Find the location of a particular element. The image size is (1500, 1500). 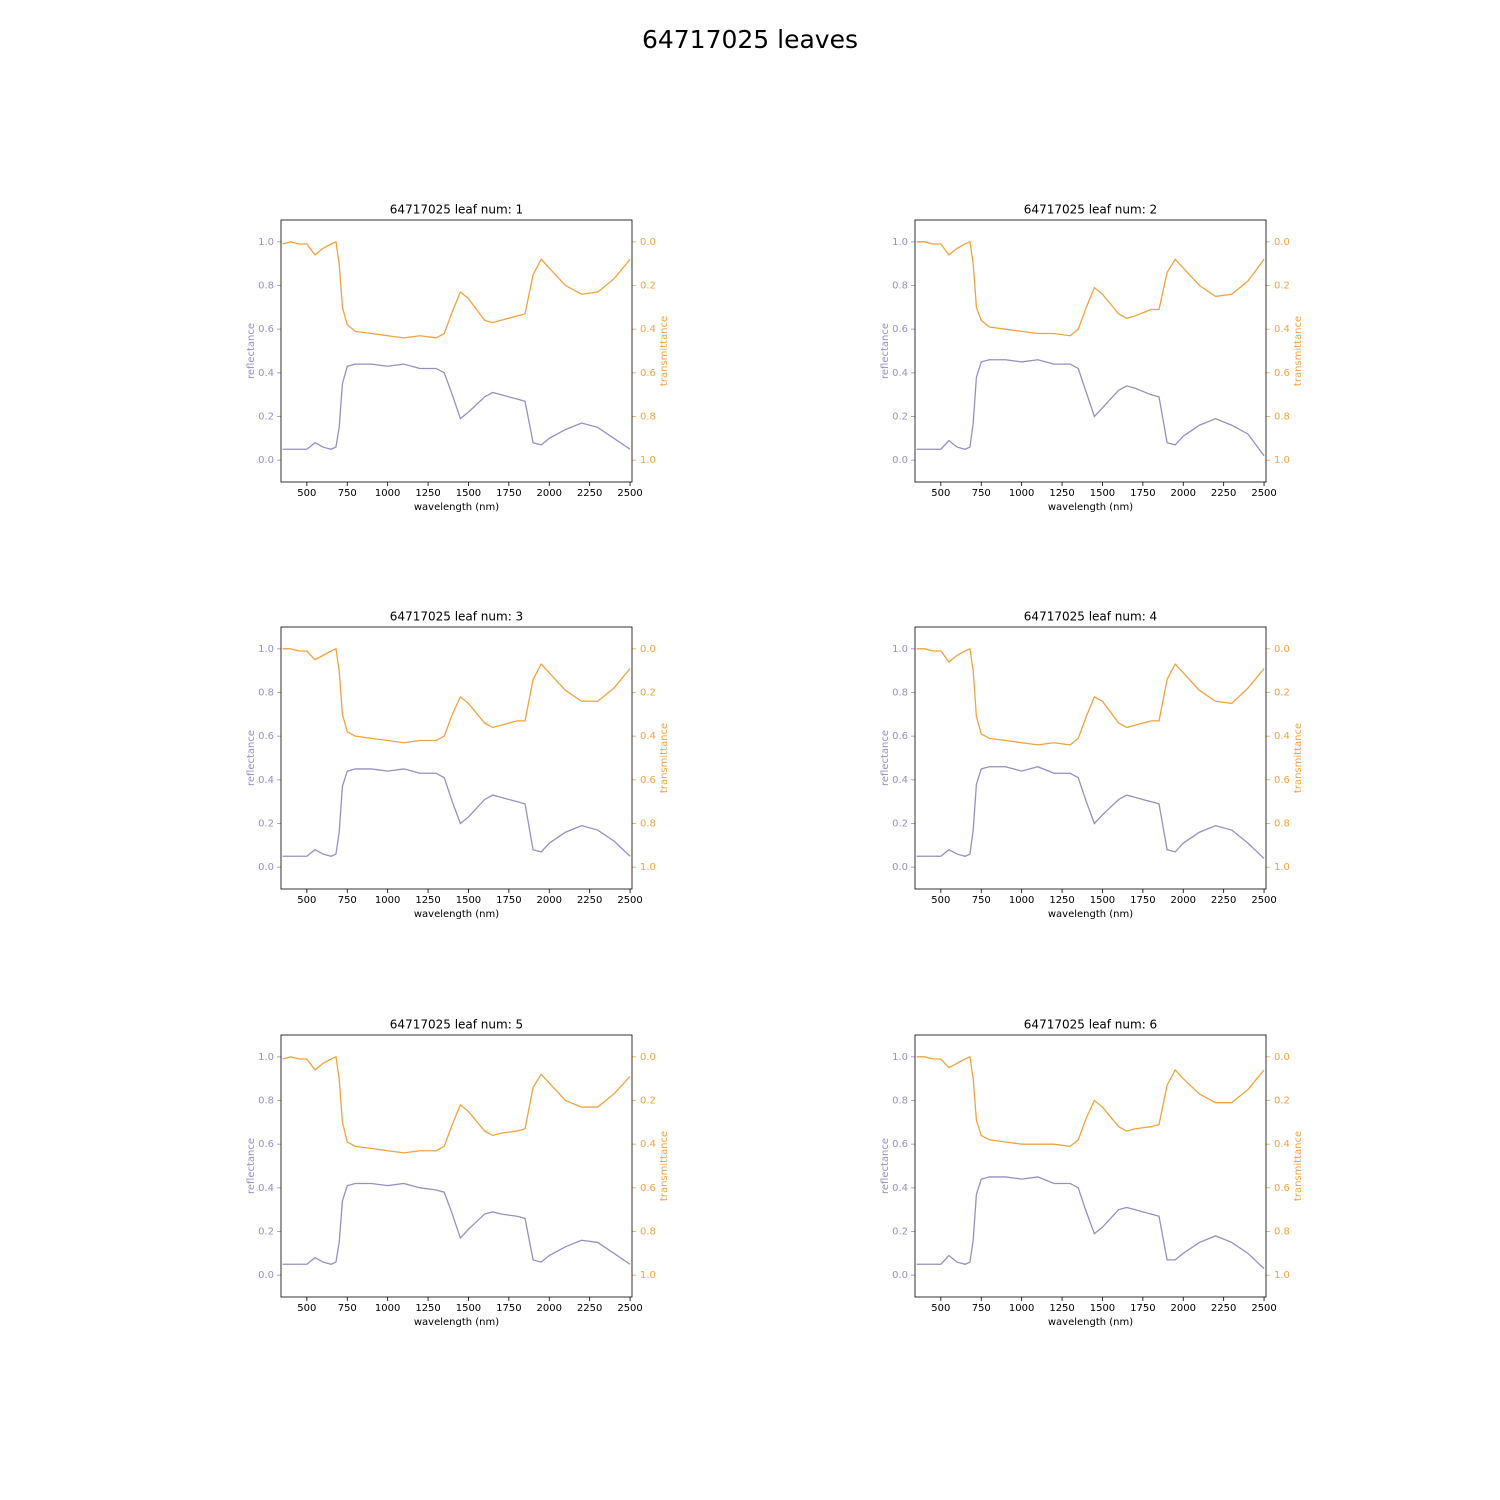

subplot-title: 64717025 leaf num: 3 is located at coordinates (456, 617).